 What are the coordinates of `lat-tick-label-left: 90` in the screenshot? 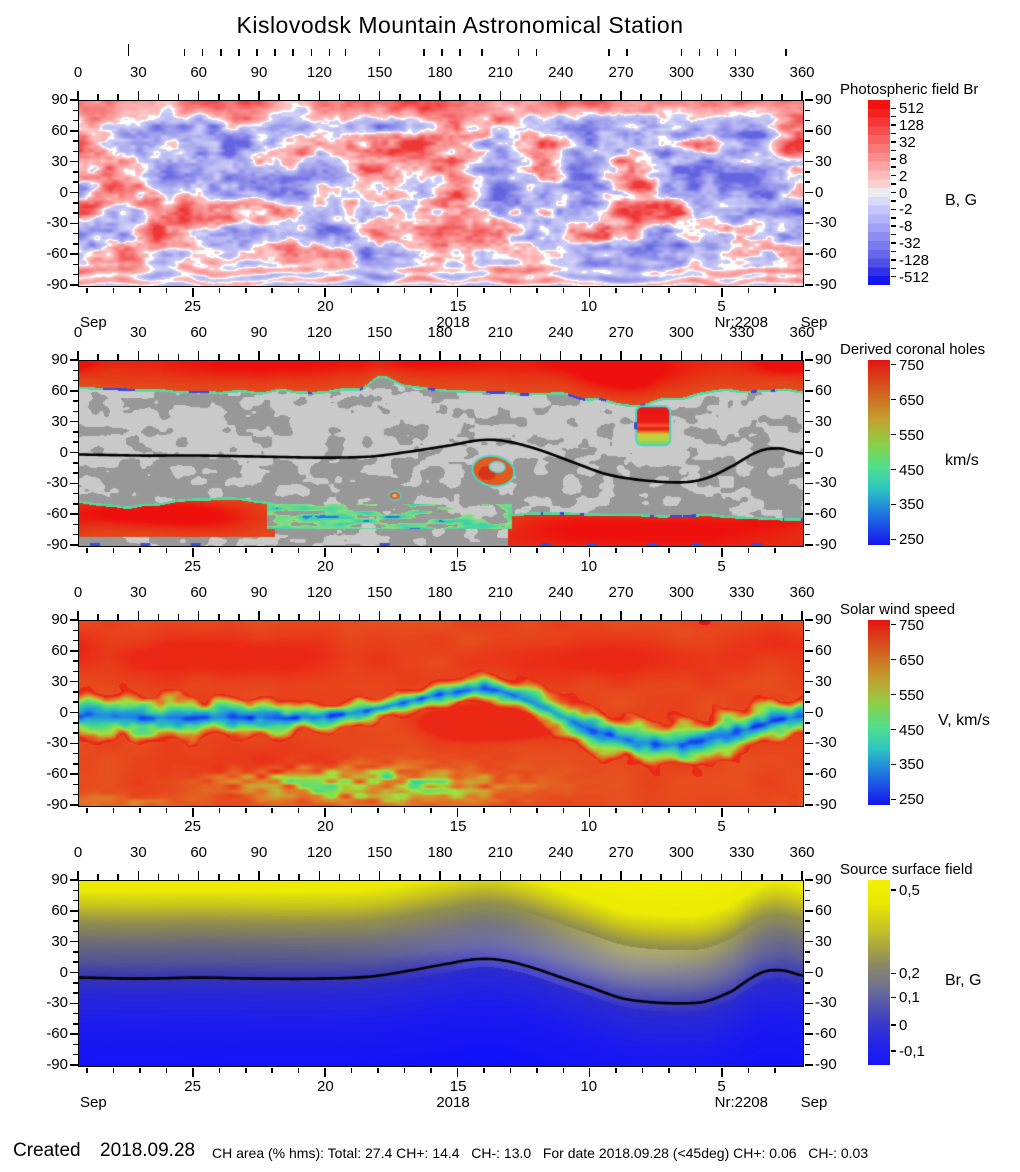 It's located at (59, 879).